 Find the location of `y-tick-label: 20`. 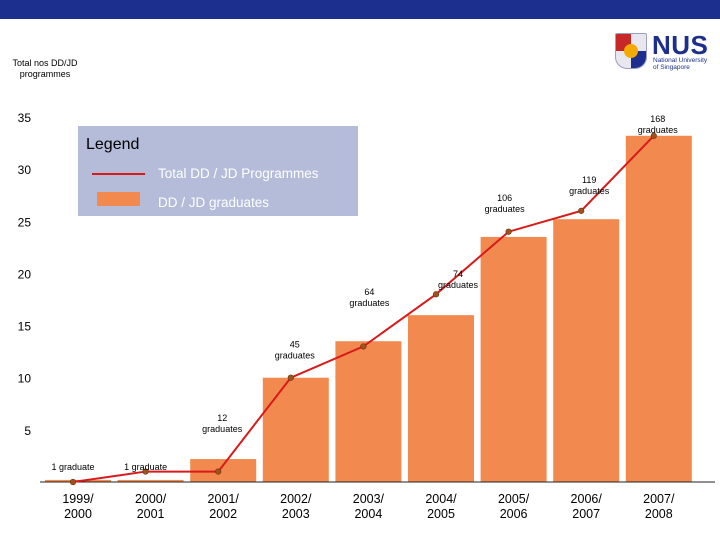

y-tick-label: 20 is located at coordinates (25, 274).